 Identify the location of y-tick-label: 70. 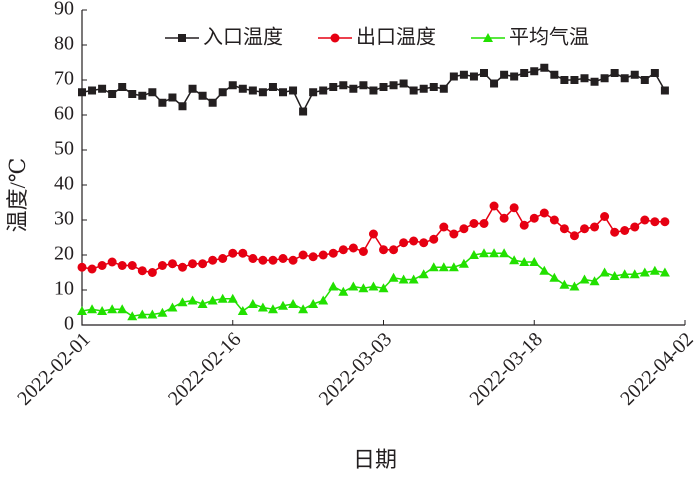
(64, 79).